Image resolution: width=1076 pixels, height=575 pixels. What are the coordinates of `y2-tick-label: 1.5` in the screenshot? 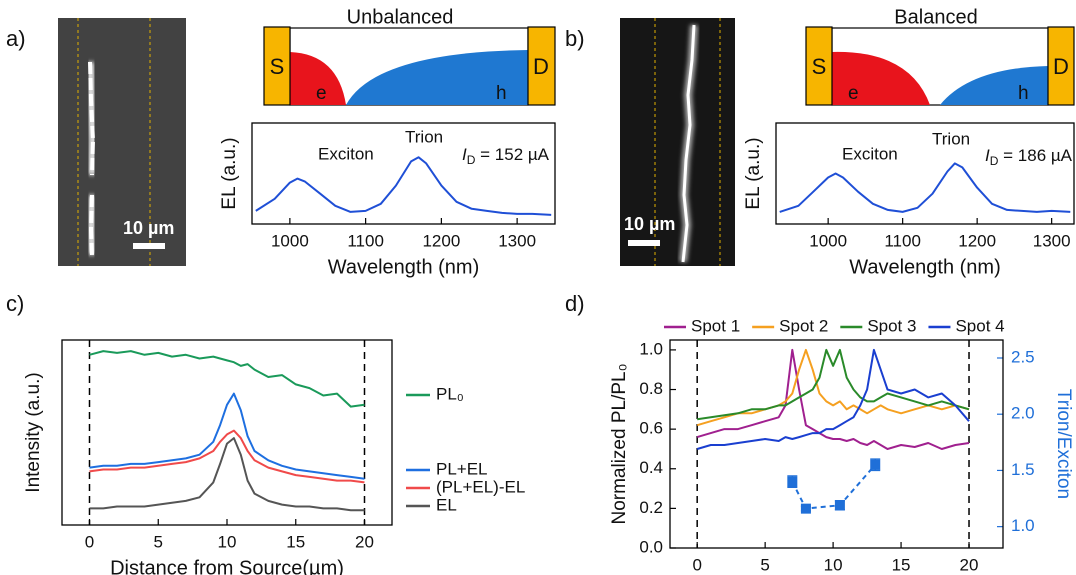 It's located at (1023, 469).